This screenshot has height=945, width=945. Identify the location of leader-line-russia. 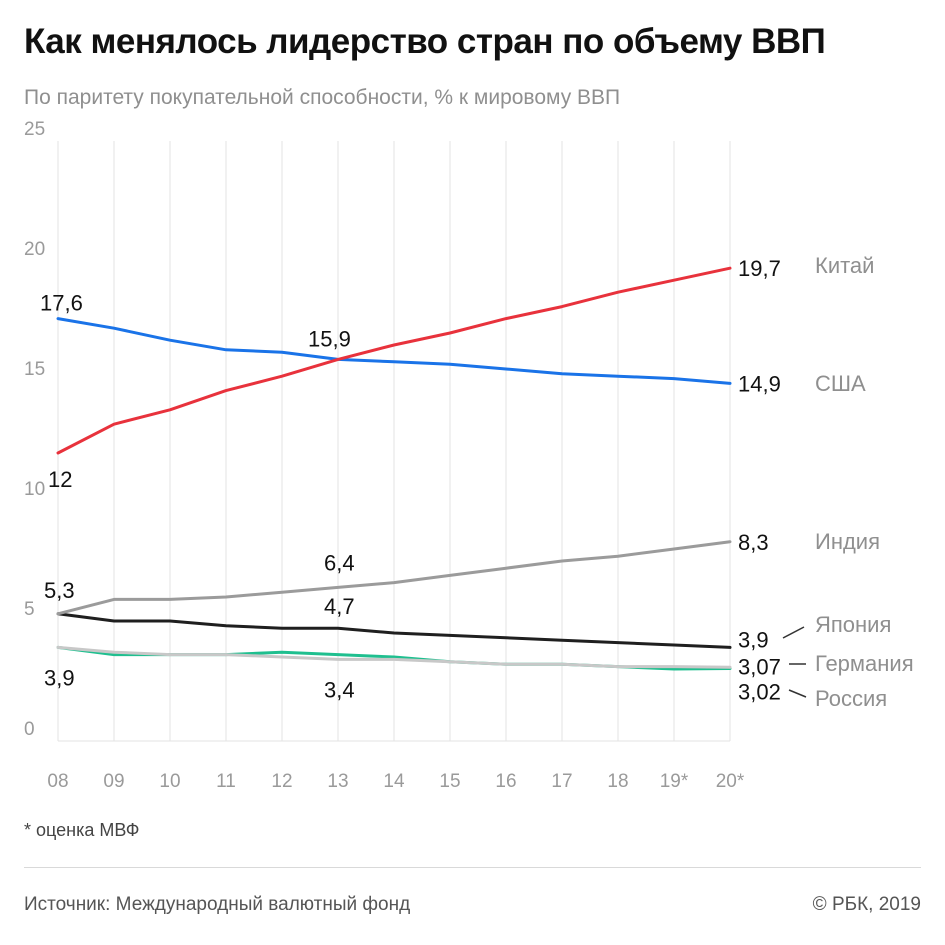
(797, 693).